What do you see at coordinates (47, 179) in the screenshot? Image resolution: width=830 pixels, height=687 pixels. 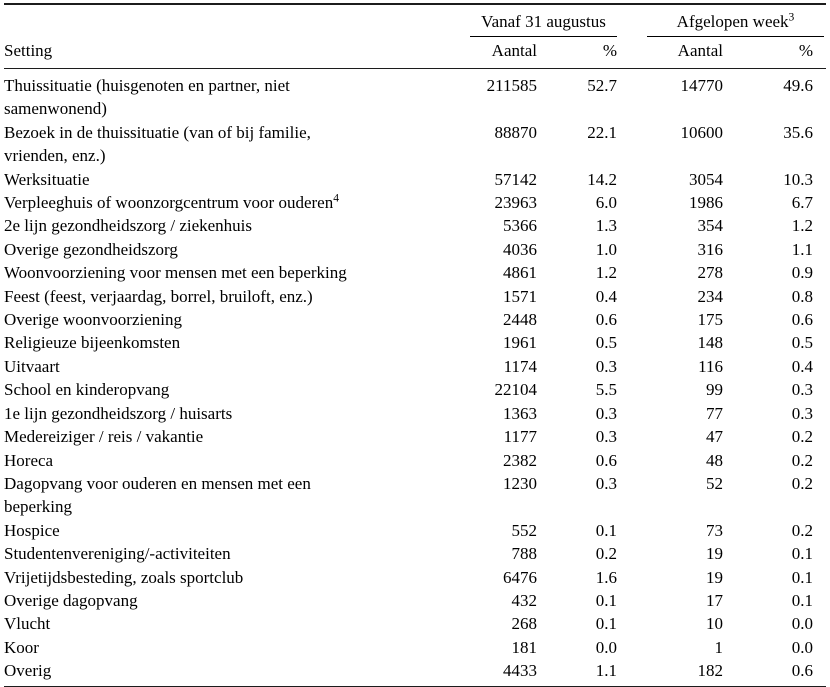 I see `setting-label: Werksituatie` at bounding box center [47, 179].